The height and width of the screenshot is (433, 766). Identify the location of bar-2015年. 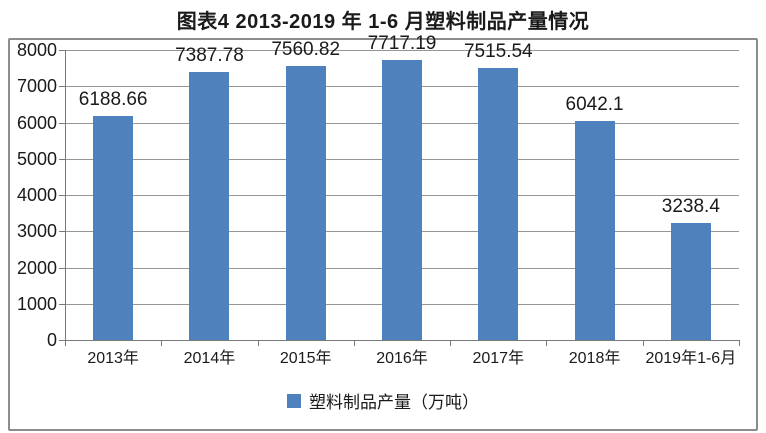
(306, 202).